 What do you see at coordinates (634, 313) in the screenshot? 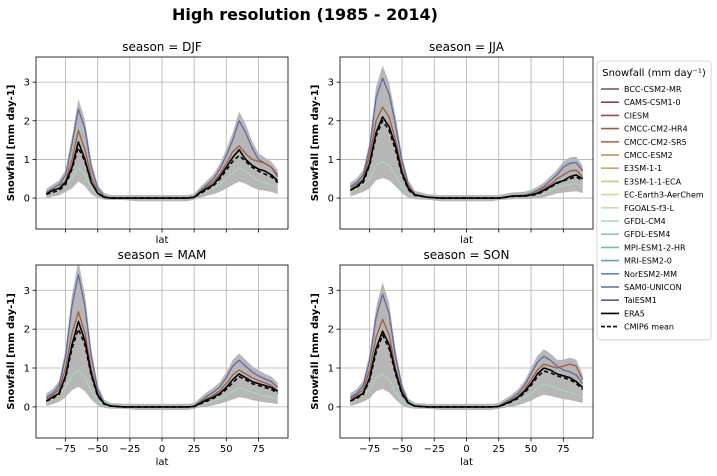
I see `legend-entry-label: ERA5` at bounding box center [634, 313].